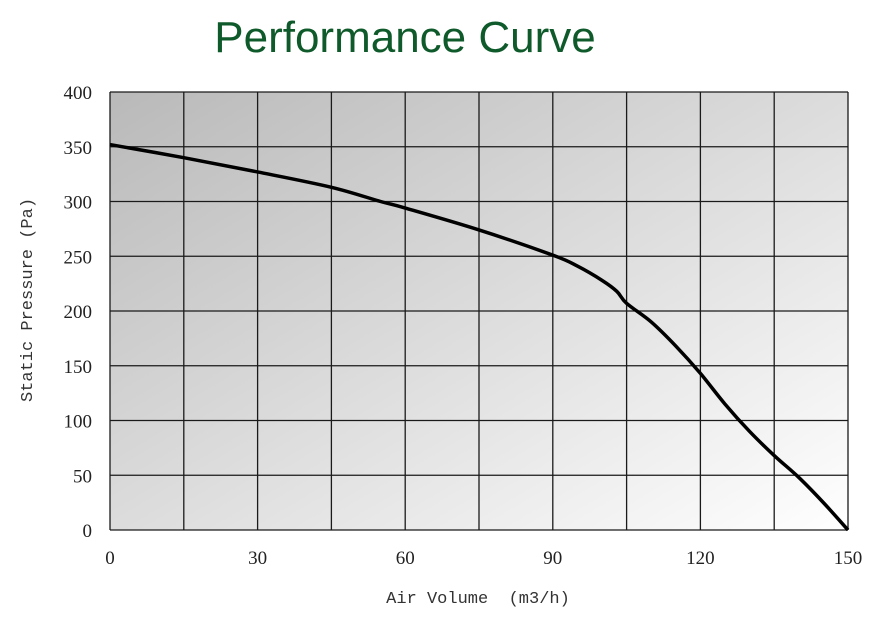 The image size is (888, 628). I want to click on y-tick-label: 200, so click(78, 312).